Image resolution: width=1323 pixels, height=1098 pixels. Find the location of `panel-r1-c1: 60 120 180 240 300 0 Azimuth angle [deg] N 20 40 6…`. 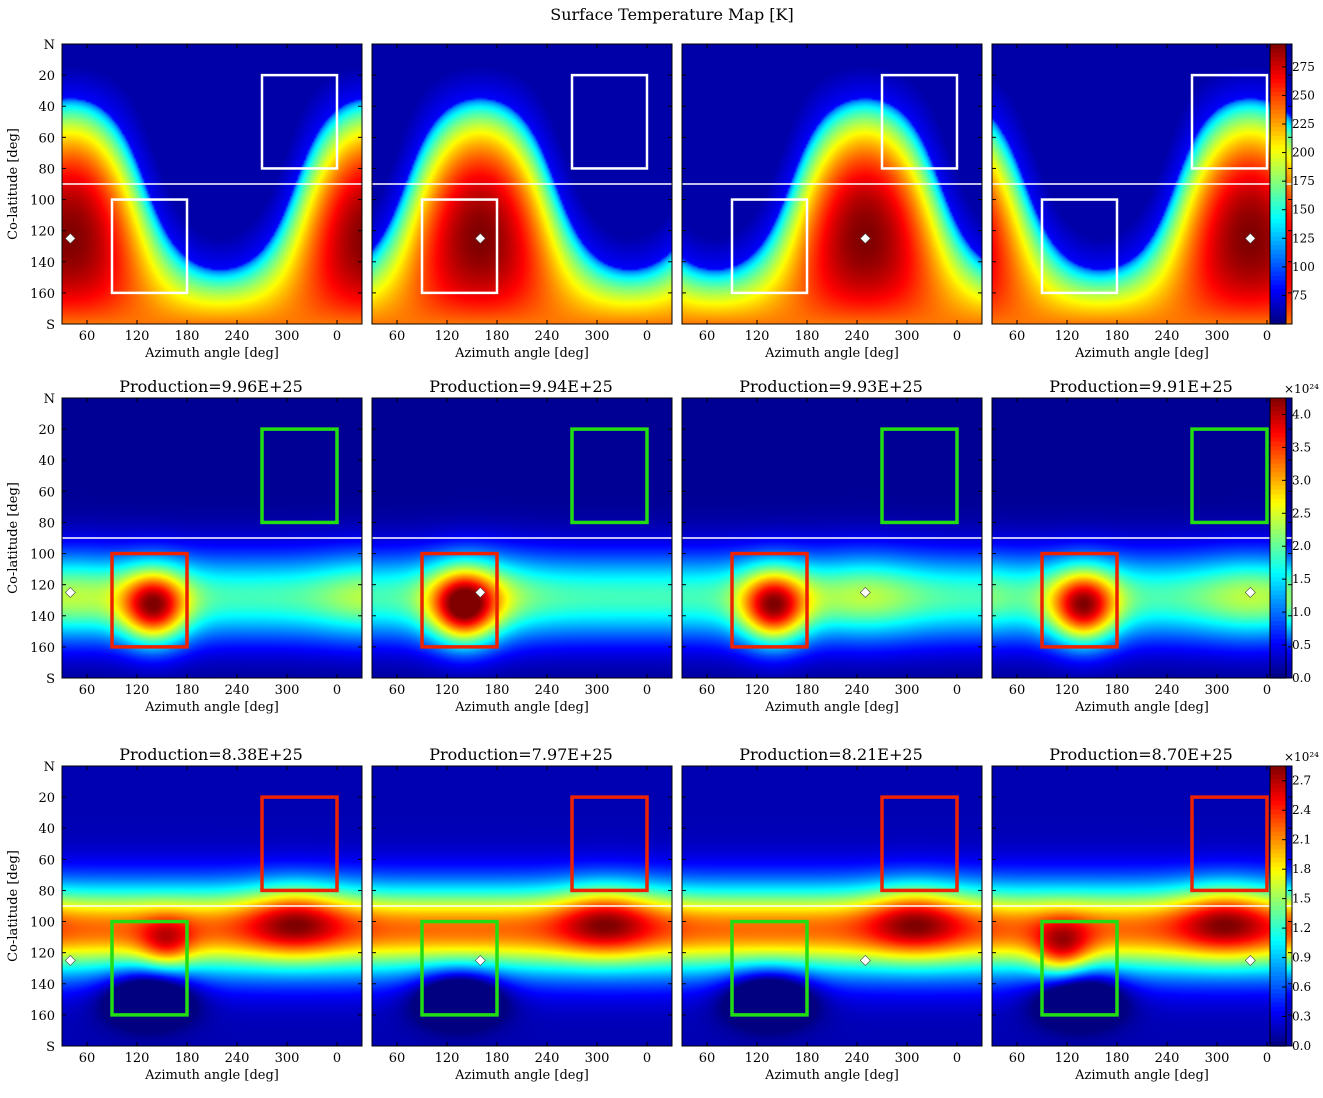

panel-r1-c1: 60 120 180 240 300 0 Azimuth angle [deg] N 20 40 6… is located at coordinates (184, 199).